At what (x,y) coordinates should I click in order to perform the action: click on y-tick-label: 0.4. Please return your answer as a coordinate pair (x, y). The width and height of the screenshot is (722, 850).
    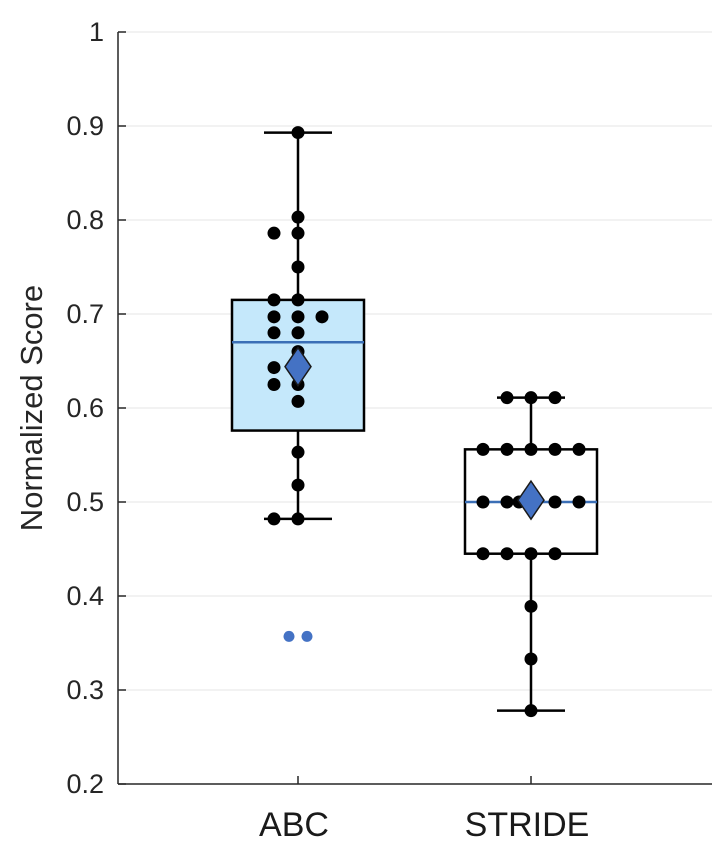
    Looking at the image, I should click on (85, 596).